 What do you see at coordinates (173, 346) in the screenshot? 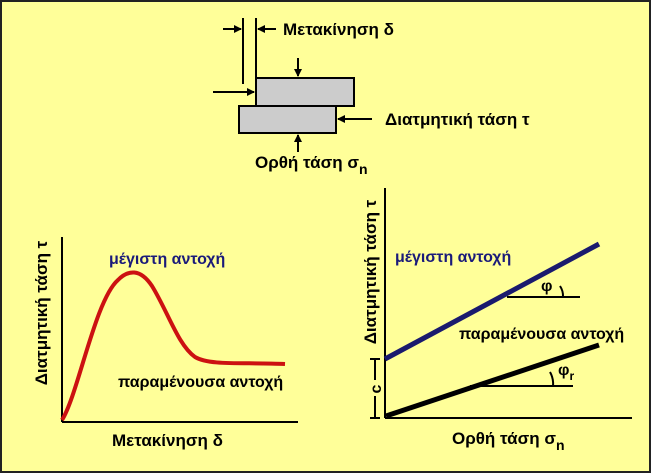
I see `stress-displacement-curve` at bounding box center [173, 346].